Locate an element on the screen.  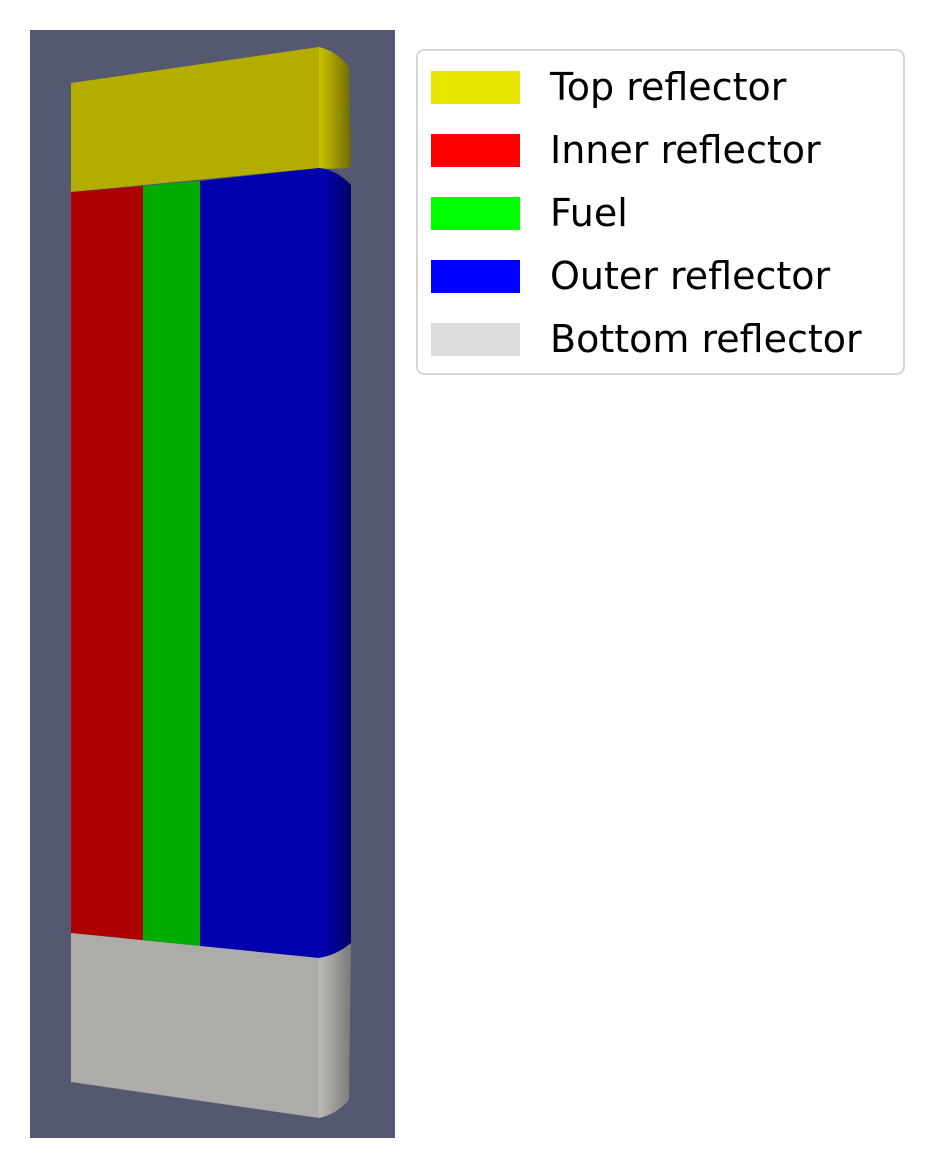
outer-reflector-side-face is located at coordinates (335, 563).